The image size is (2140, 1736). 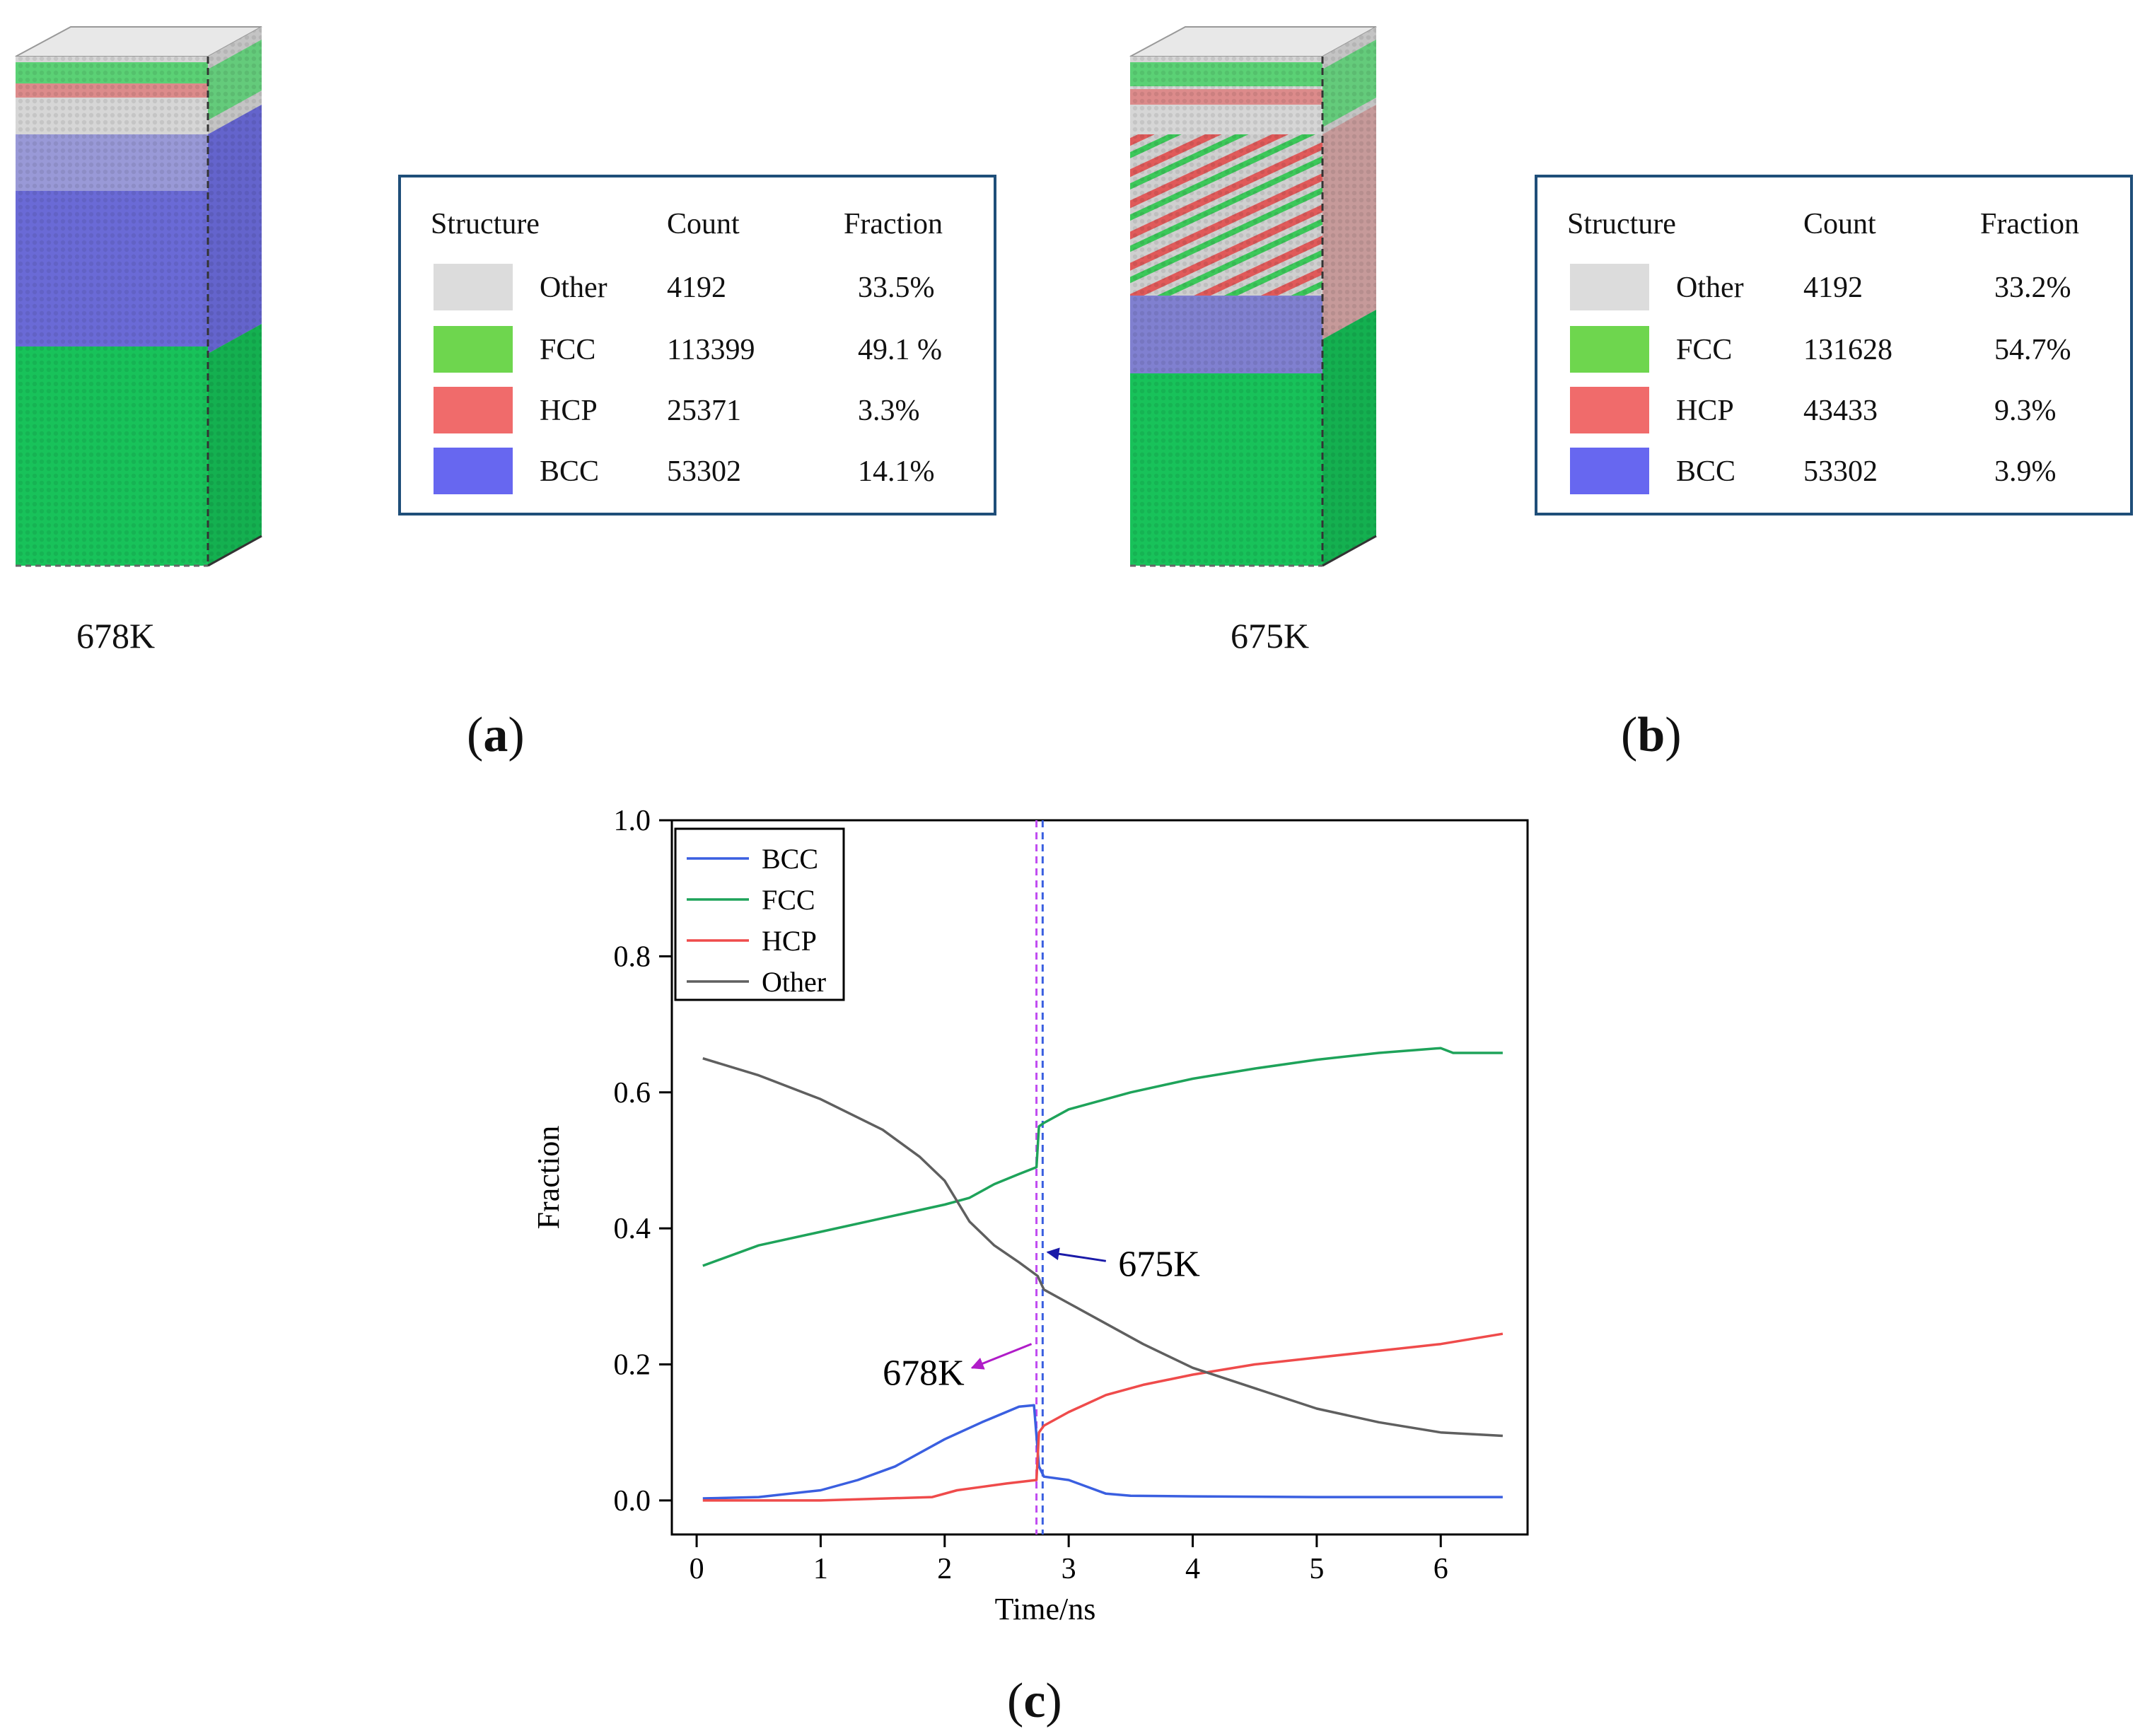 What do you see at coordinates (632, 1365) in the screenshot?
I see `y-tick-label: 0.2` at bounding box center [632, 1365].